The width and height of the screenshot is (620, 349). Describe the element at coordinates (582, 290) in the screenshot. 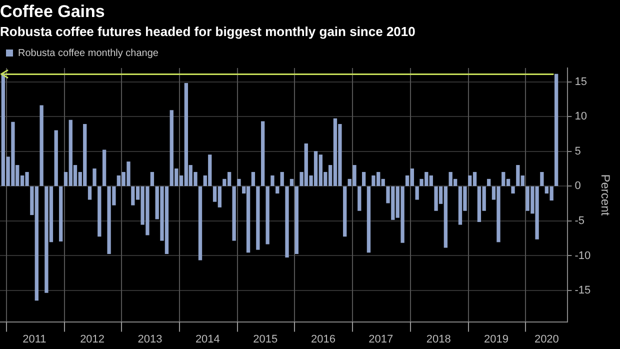

I see `y-tick-label: -15` at that location.